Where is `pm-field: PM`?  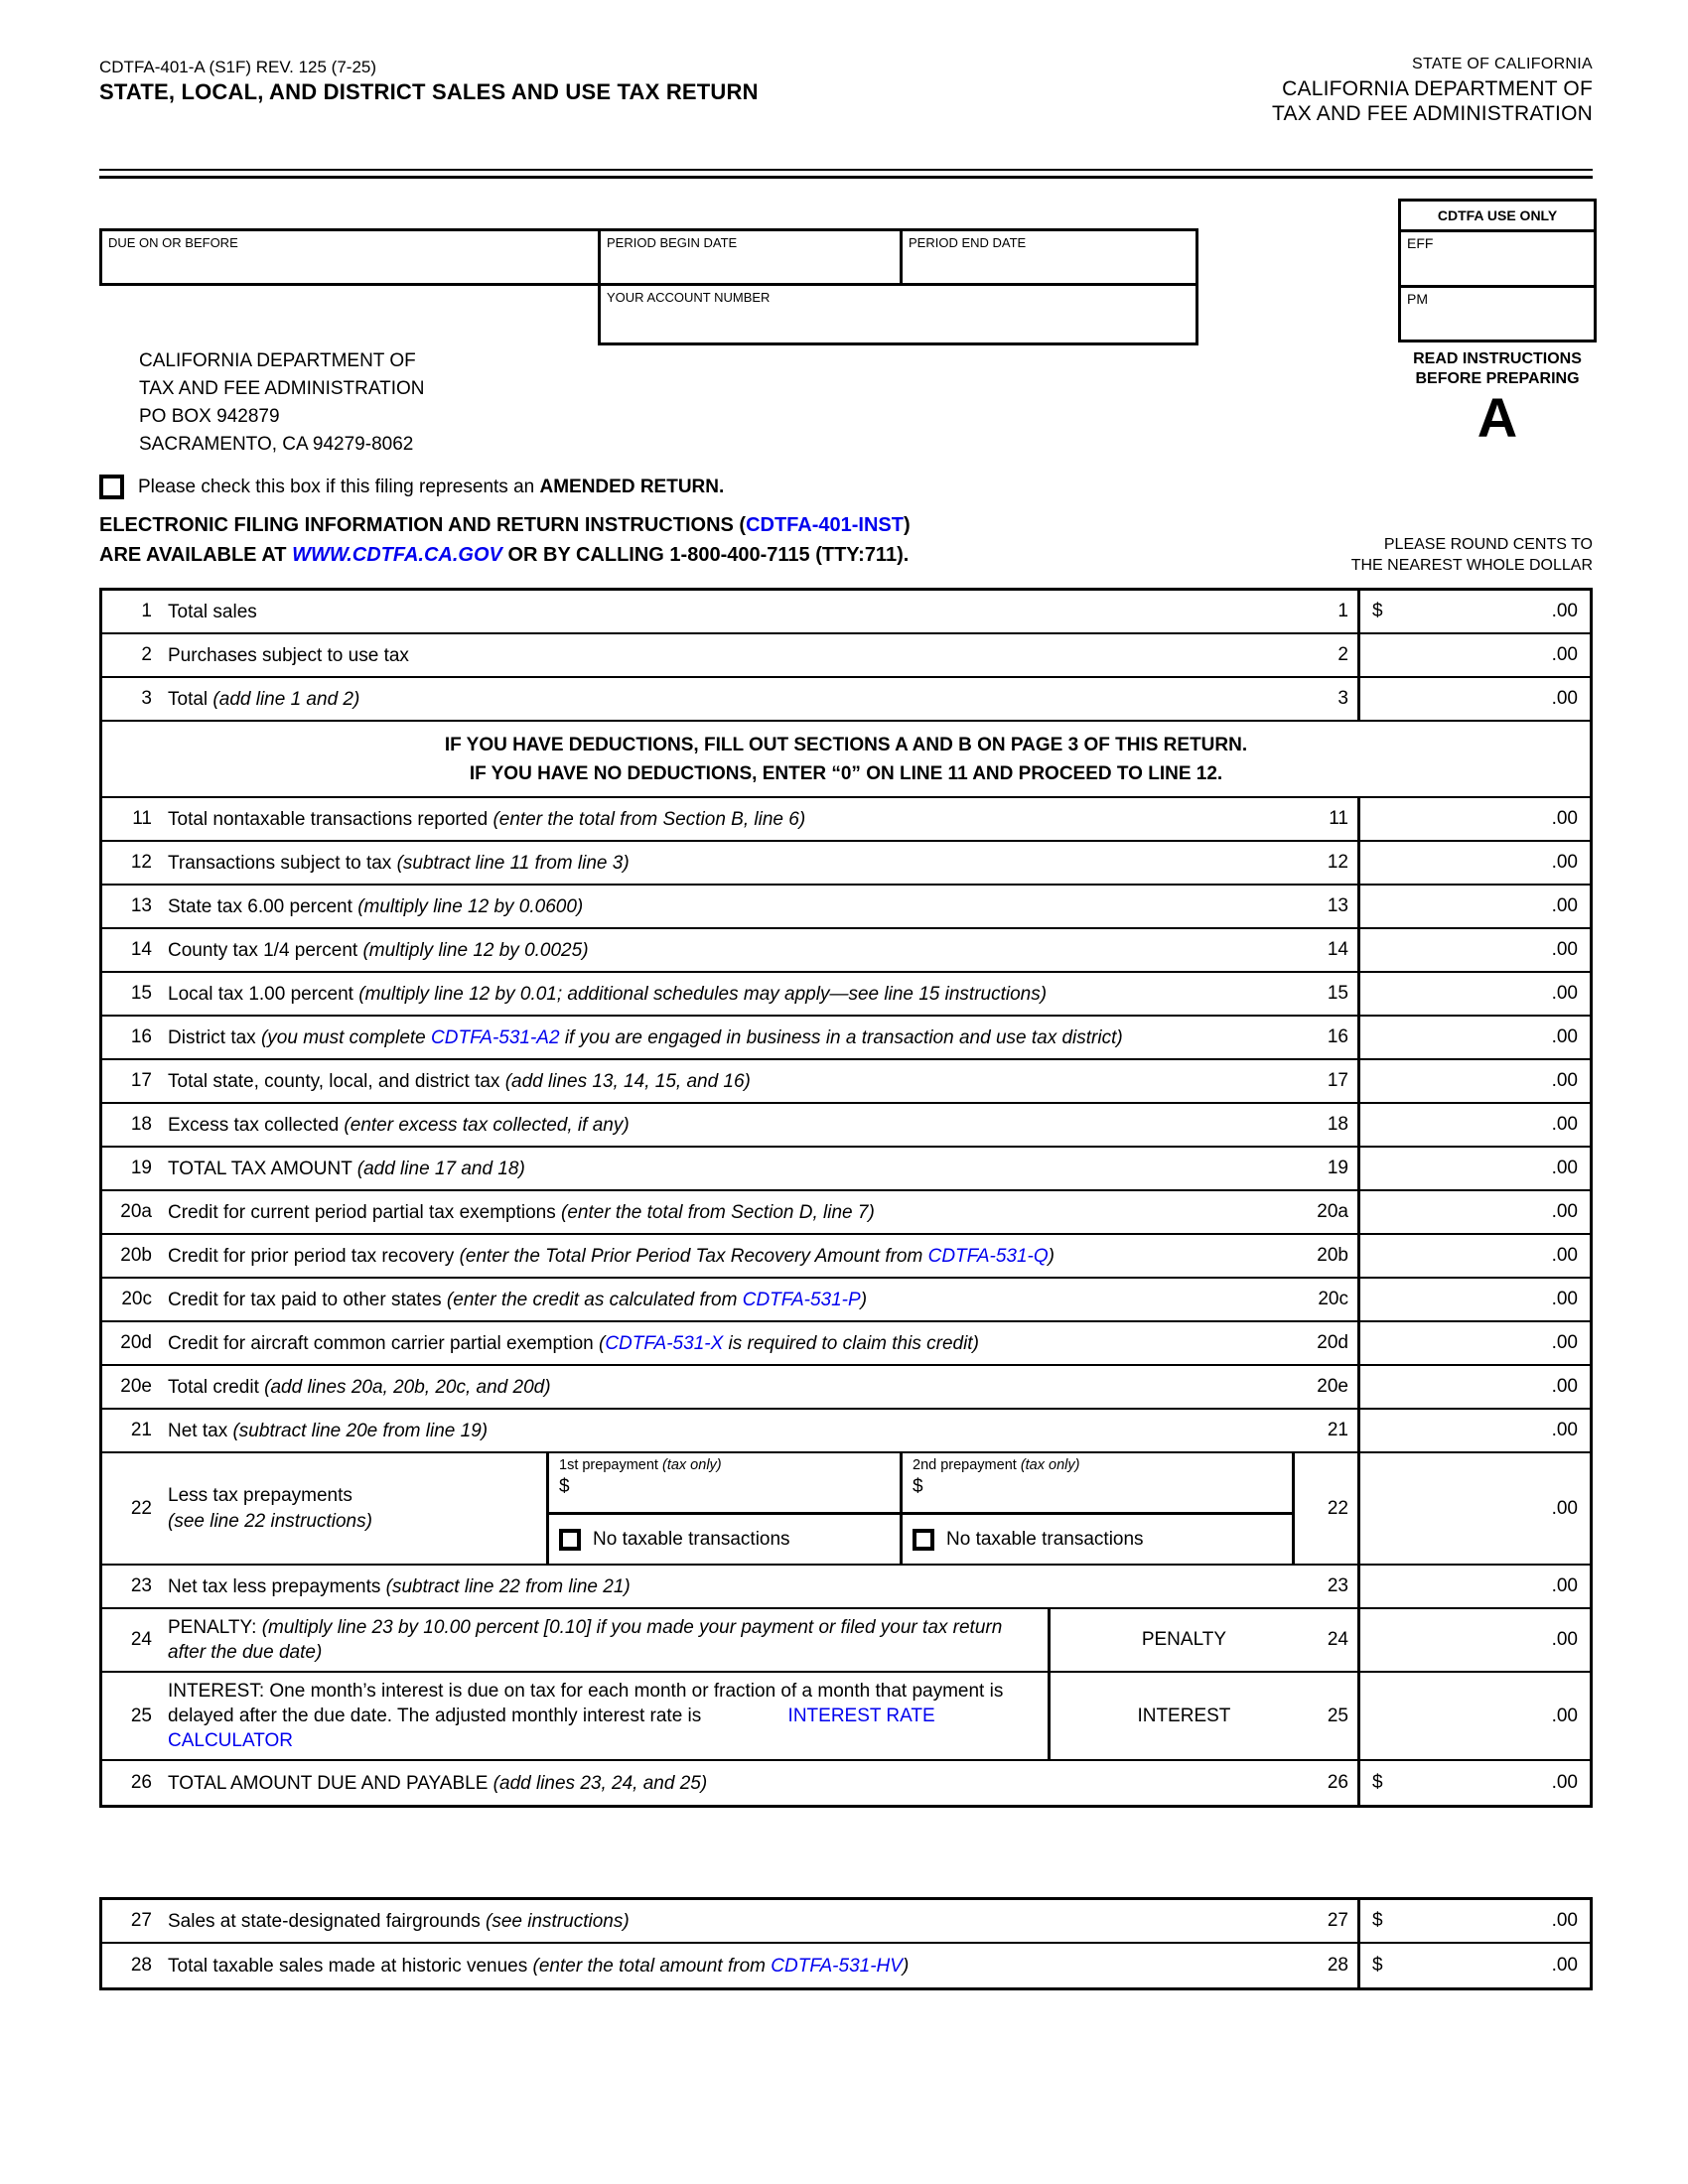
pm-field: PM is located at coordinates (1417, 299).